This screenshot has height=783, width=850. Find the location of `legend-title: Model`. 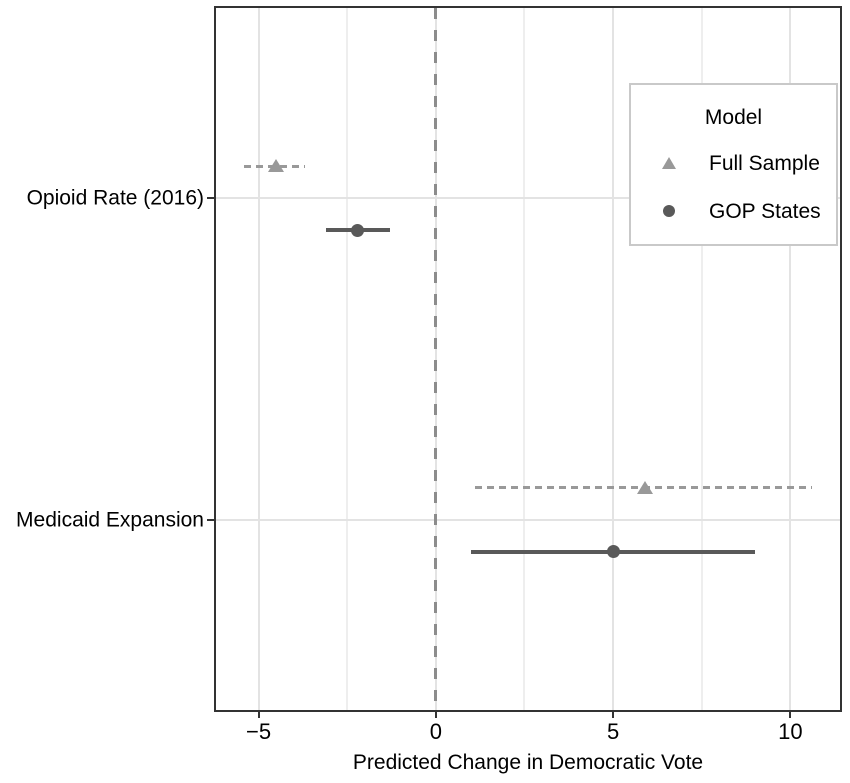

legend-title: Model is located at coordinates (733, 117).